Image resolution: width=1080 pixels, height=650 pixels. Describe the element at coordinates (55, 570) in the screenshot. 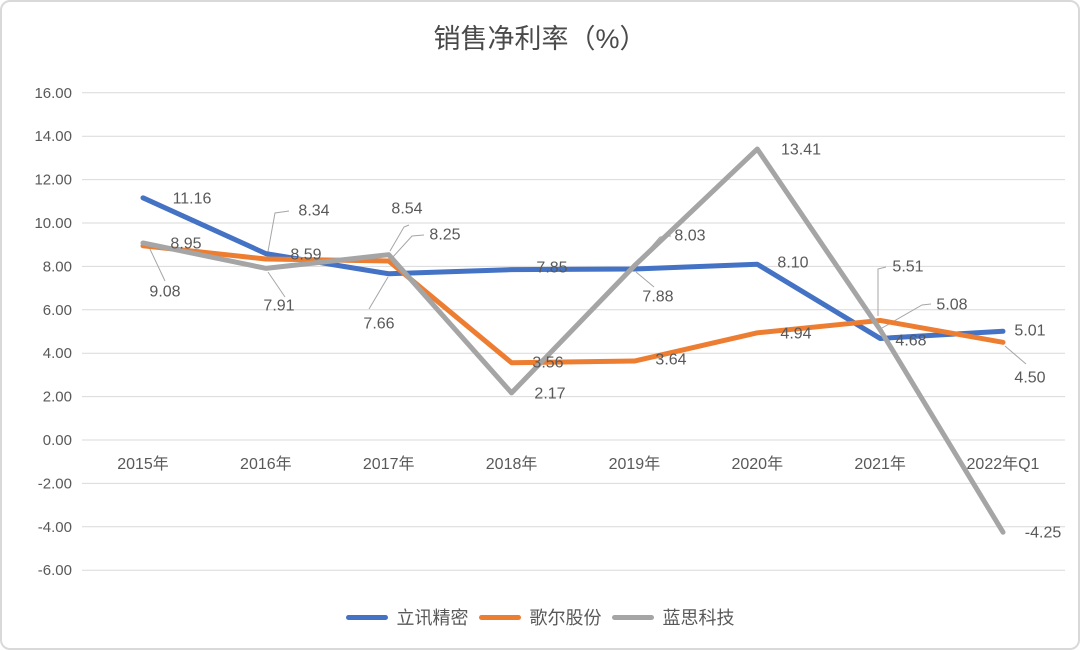

I see `y-tick-label: -6.00` at that location.